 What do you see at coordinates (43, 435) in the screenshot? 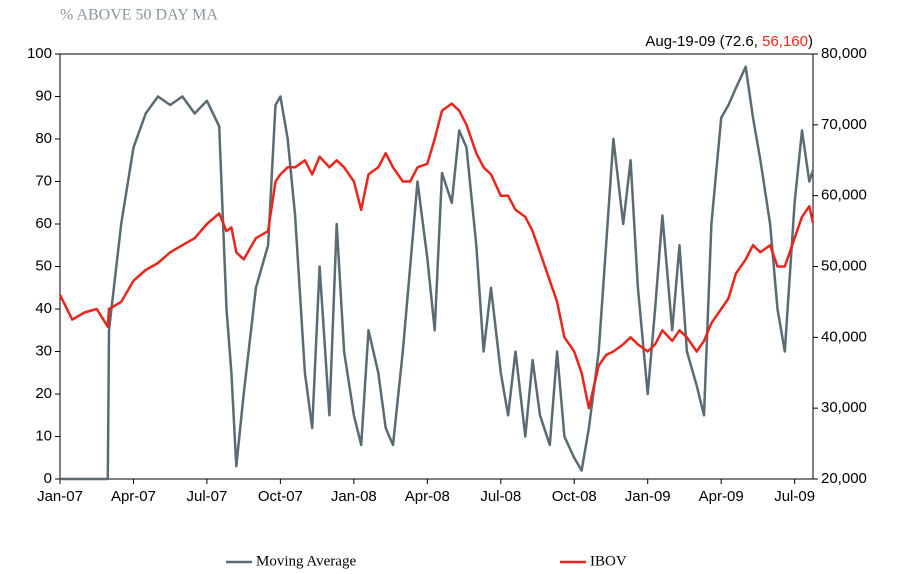
I see `y-tick-label: 10` at bounding box center [43, 435].